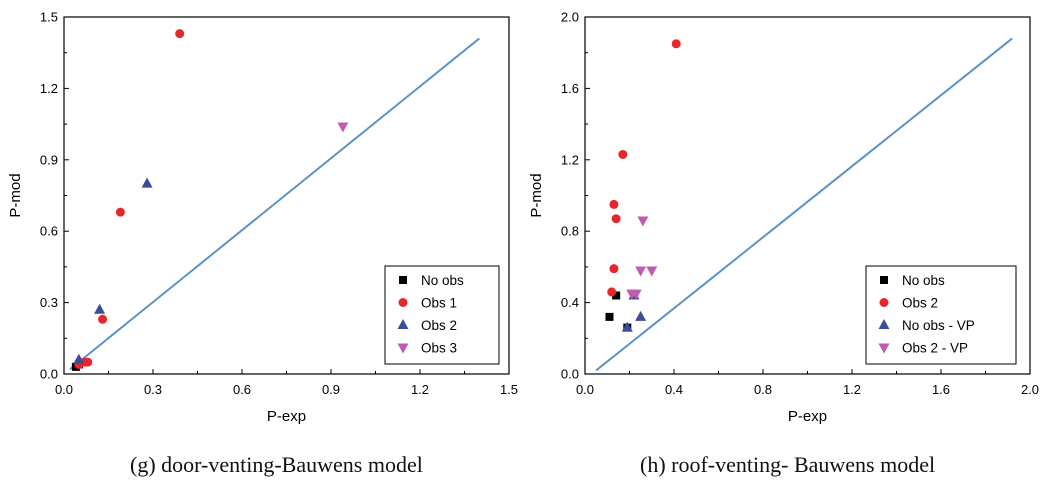  I want to click on y-tick-label: 1.6, so click(570, 88).